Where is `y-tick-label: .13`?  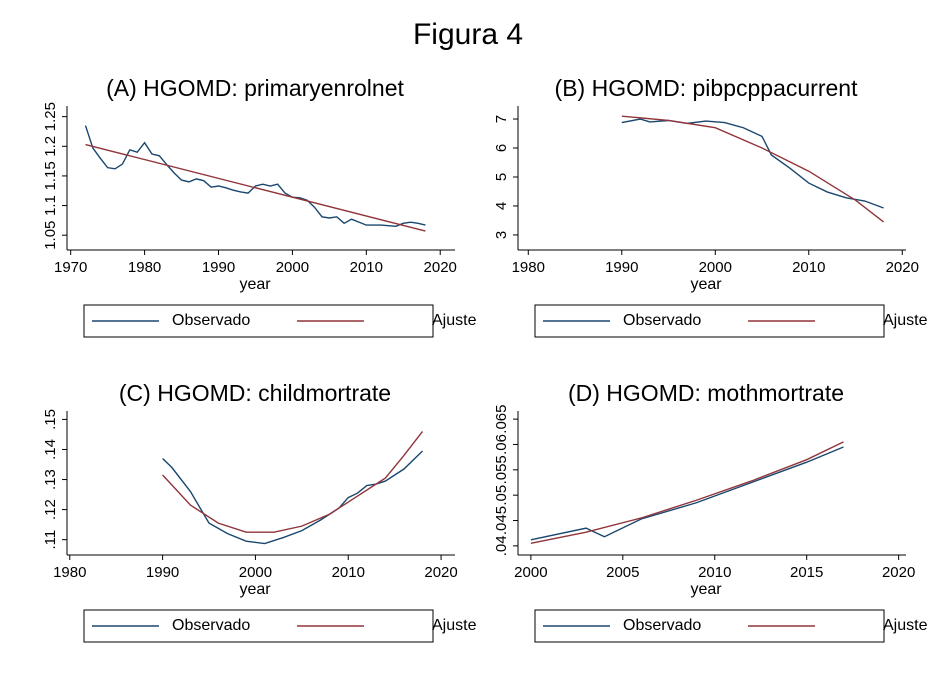
y-tick-label: .13 is located at coordinates (50, 479).